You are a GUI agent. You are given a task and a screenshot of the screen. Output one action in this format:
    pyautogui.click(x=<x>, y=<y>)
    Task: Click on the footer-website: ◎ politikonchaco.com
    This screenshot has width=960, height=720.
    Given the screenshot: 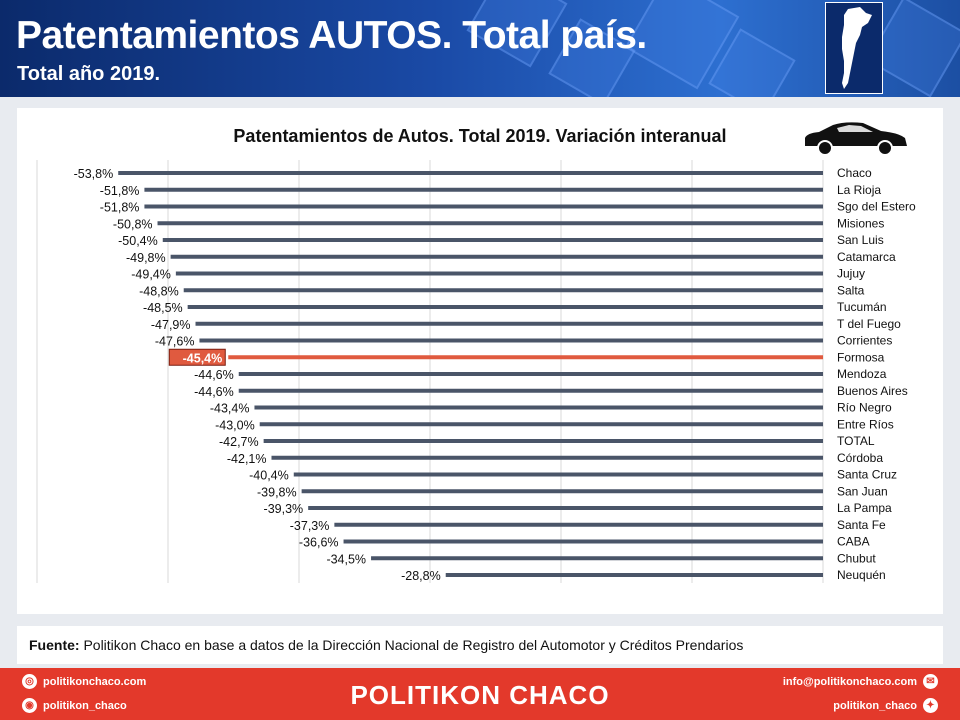 What is the action you would take?
    pyautogui.click(x=84, y=681)
    